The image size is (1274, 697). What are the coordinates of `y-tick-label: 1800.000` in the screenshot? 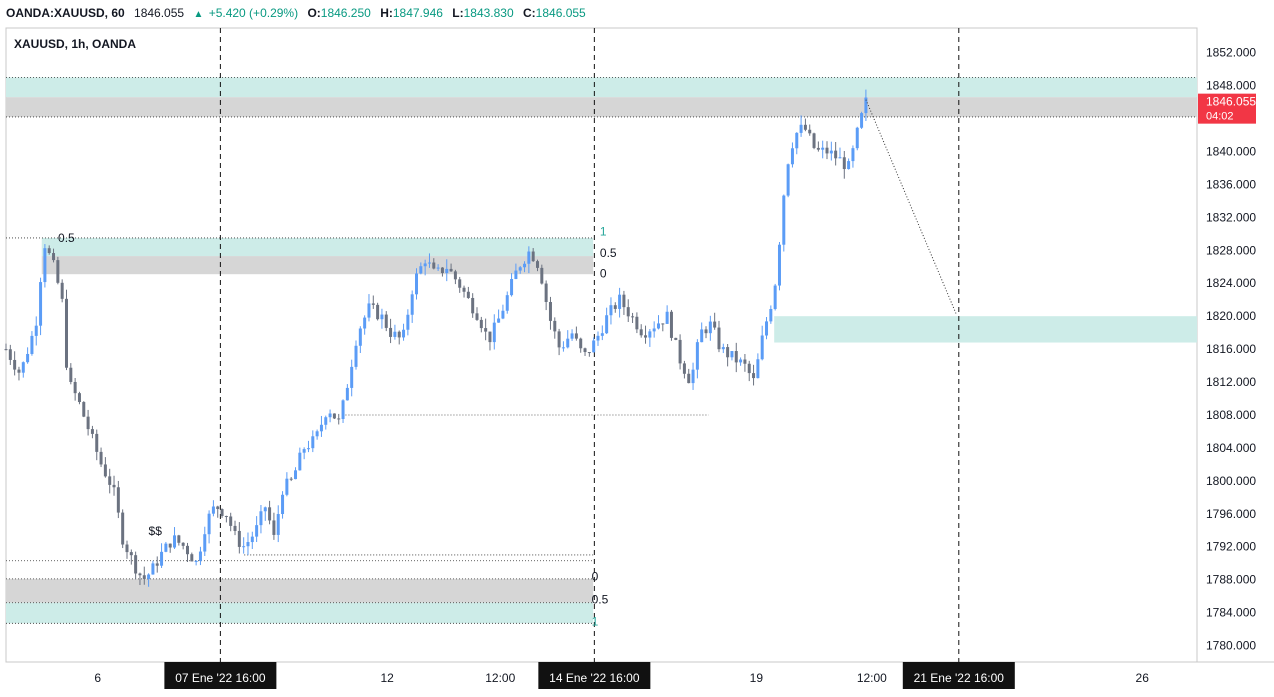 It's located at (1231, 481).